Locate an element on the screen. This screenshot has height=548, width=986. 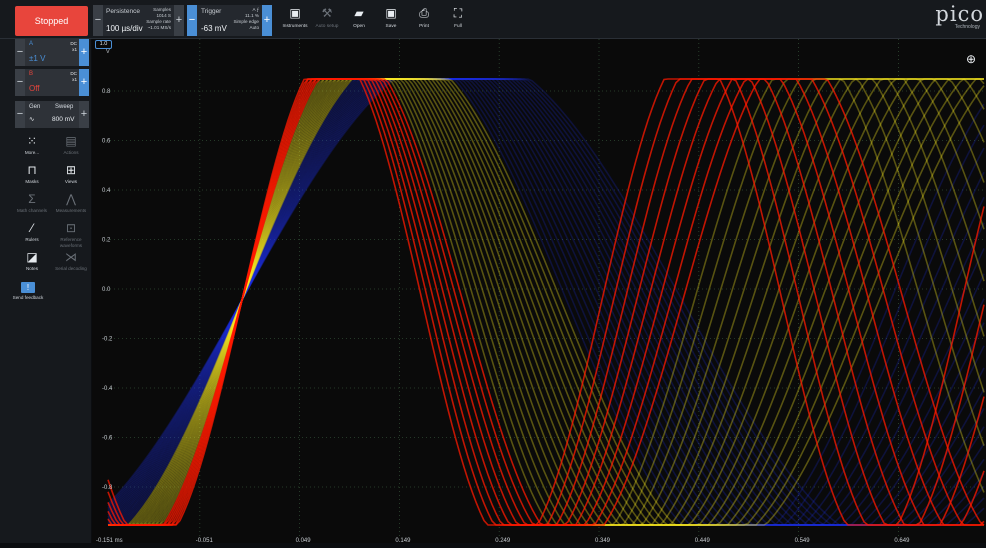
sine-wave-icon: ∿ is located at coordinates (32, 119).